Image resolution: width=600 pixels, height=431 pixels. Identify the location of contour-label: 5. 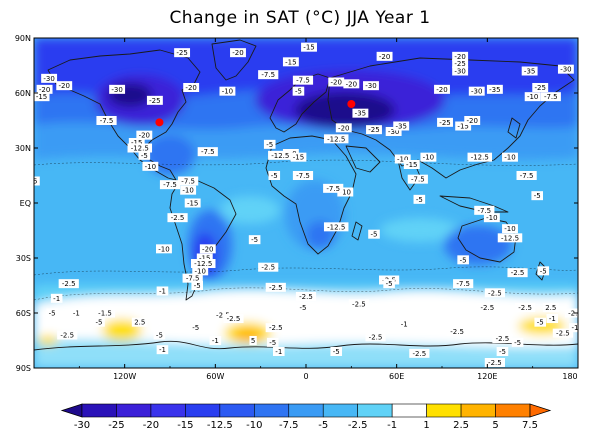
(253, 340).